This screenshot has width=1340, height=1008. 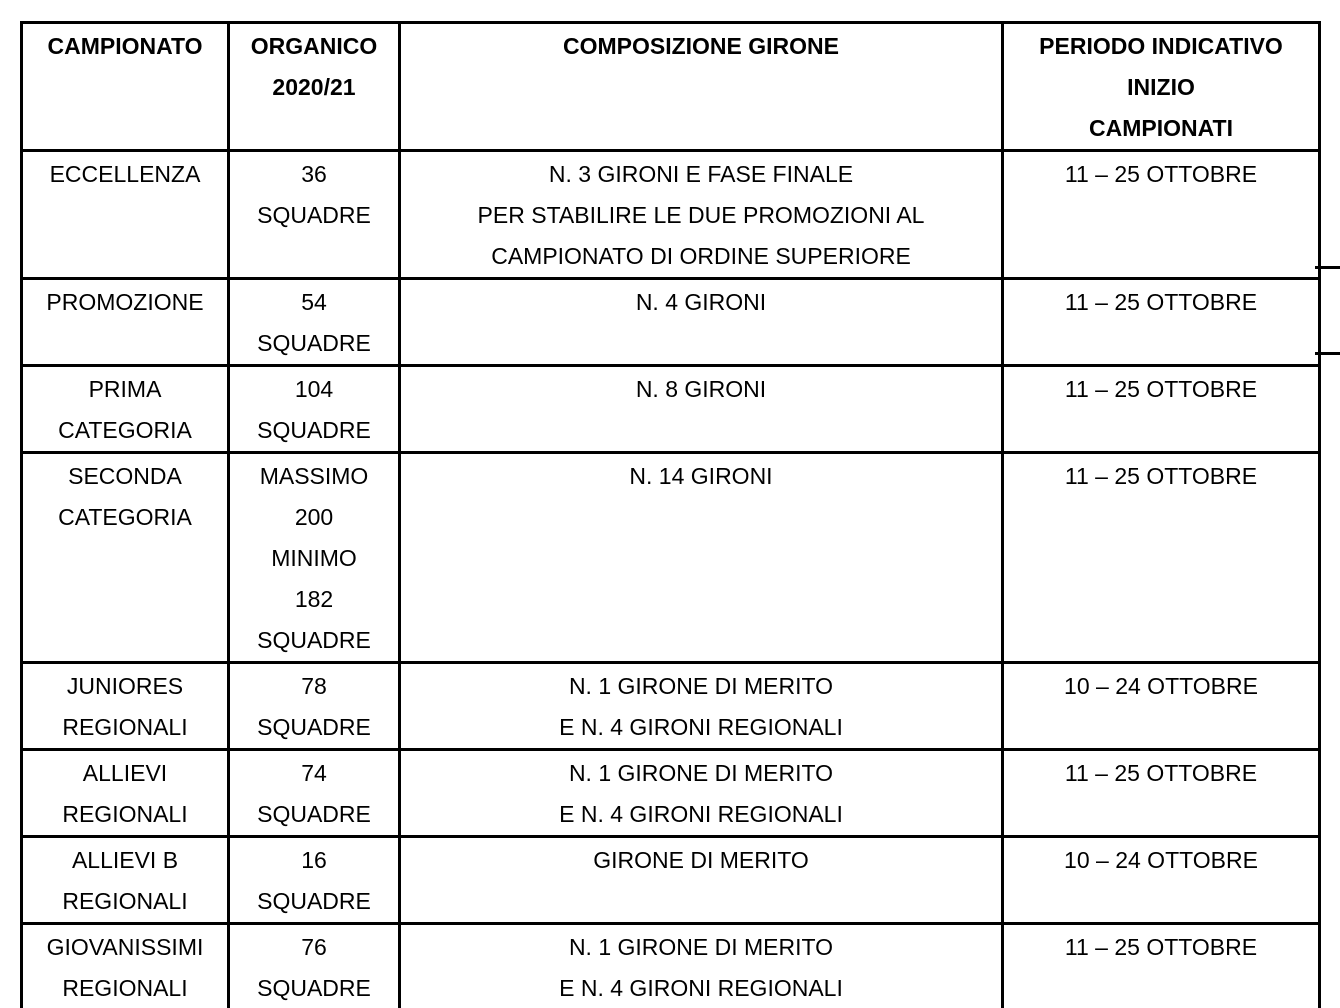 I want to click on cell-campionato: PROMOZIONE, so click(x=125, y=322).